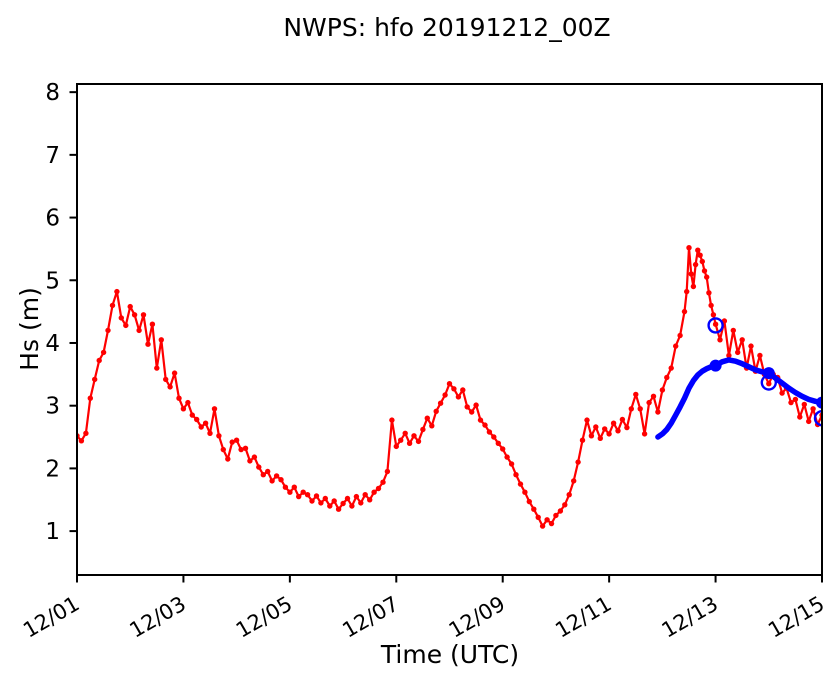 The height and width of the screenshot is (681, 839). What do you see at coordinates (764, 372) in the screenshot?
I see `observed-24h-markers-series` at bounding box center [764, 372].